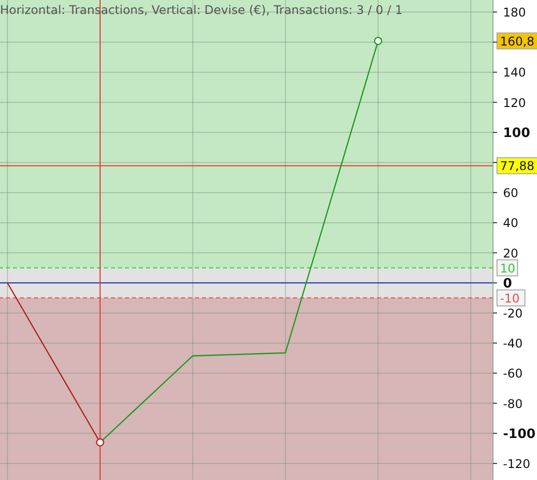 The height and width of the screenshot is (480, 537). I want to click on text: 160,8, so click(517, 41).